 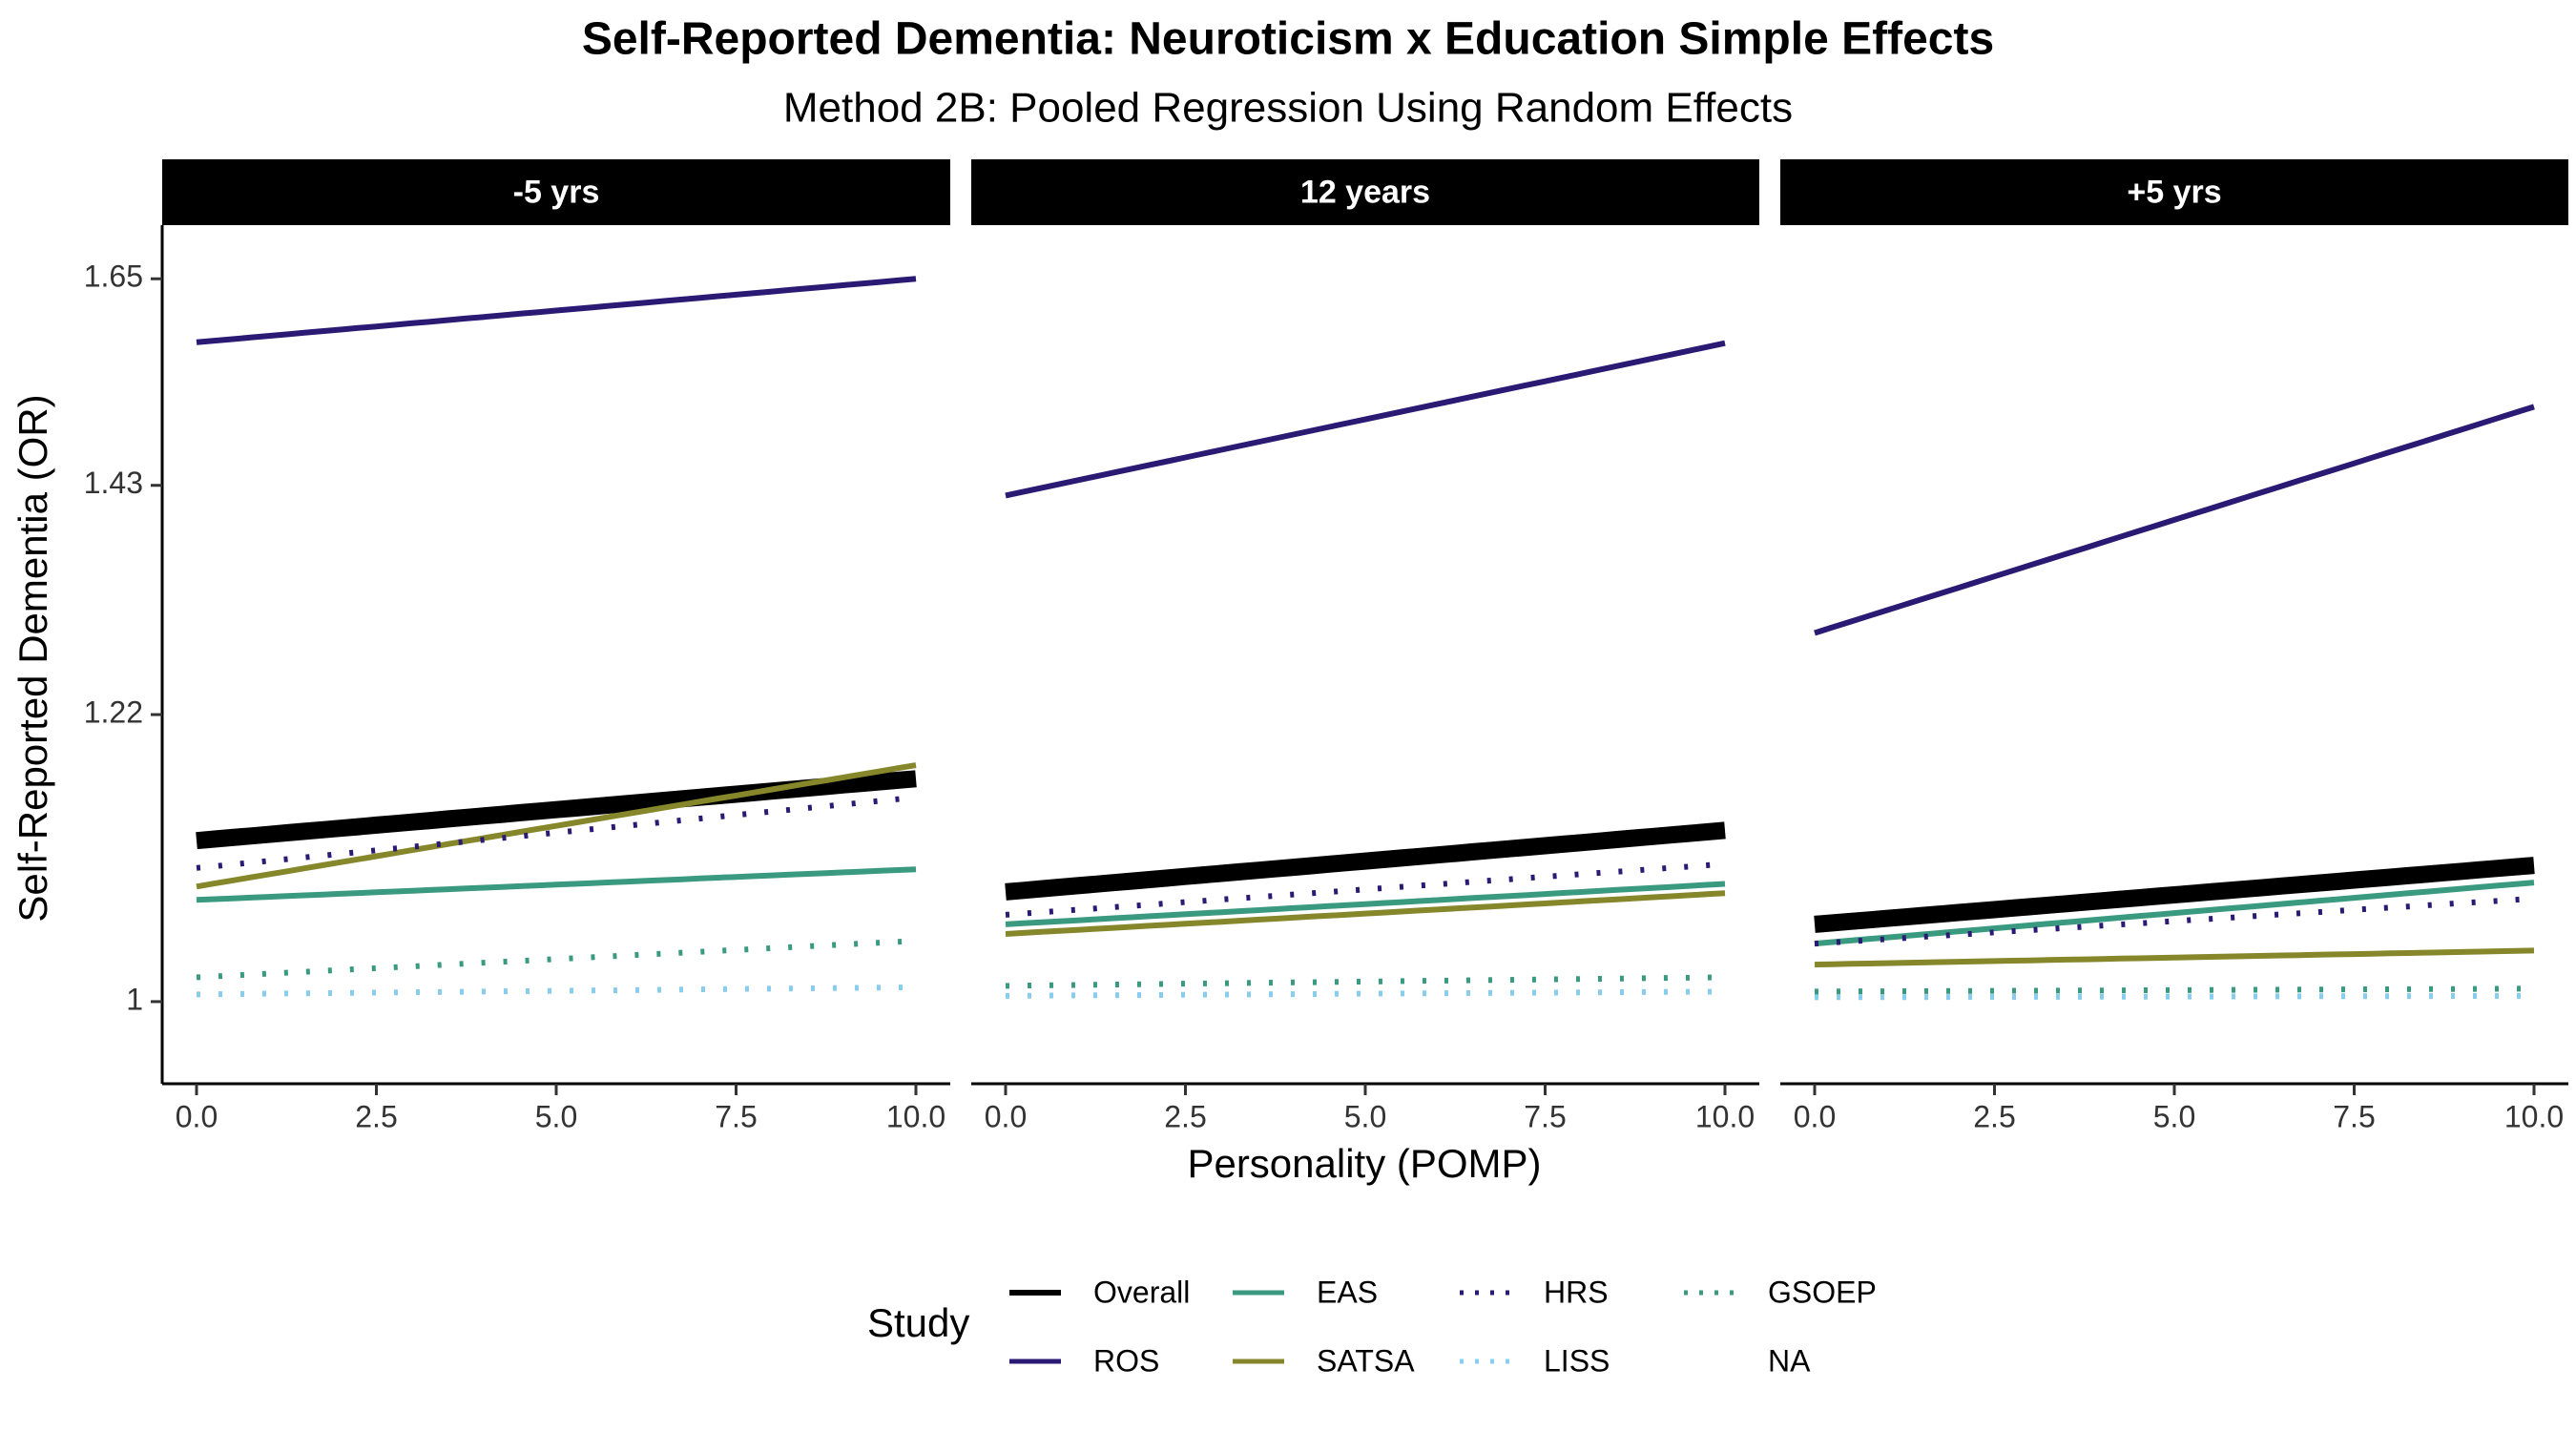 What do you see at coordinates (918, 1322) in the screenshot?
I see `legend-title: Study` at bounding box center [918, 1322].